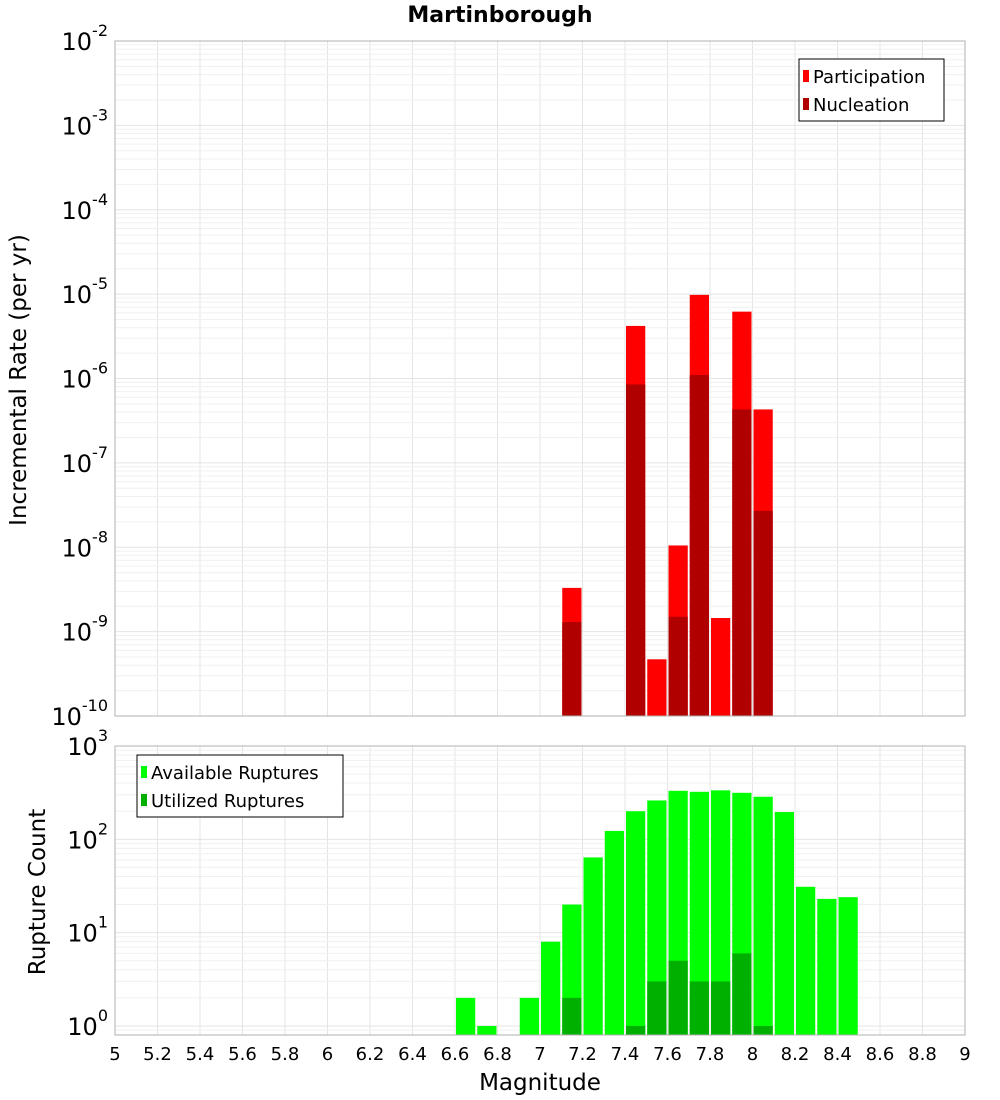 This screenshot has height=1100, width=1000. What do you see at coordinates (667, 505) in the screenshot?
I see `top-plot-bars` at bounding box center [667, 505].